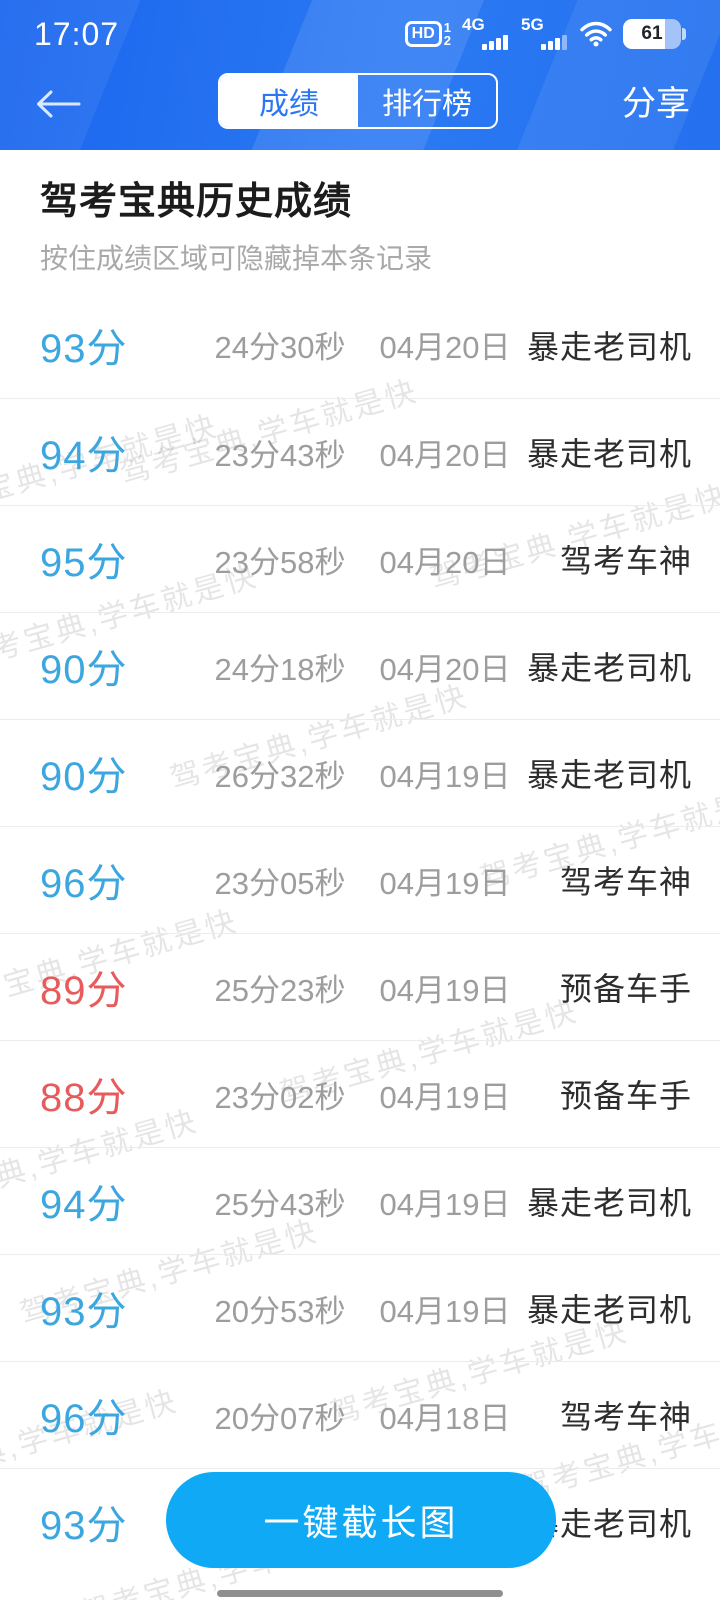 The width and height of the screenshot is (720, 1600). I want to click on net-4g-label: 4G, so click(473, 24).